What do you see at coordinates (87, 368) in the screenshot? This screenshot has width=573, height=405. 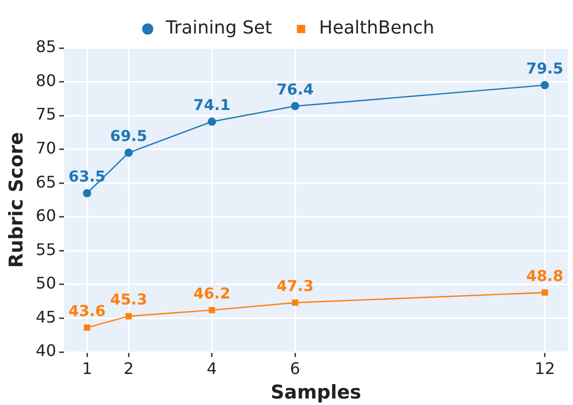 I see `x-tick-label: 1` at bounding box center [87, 368].